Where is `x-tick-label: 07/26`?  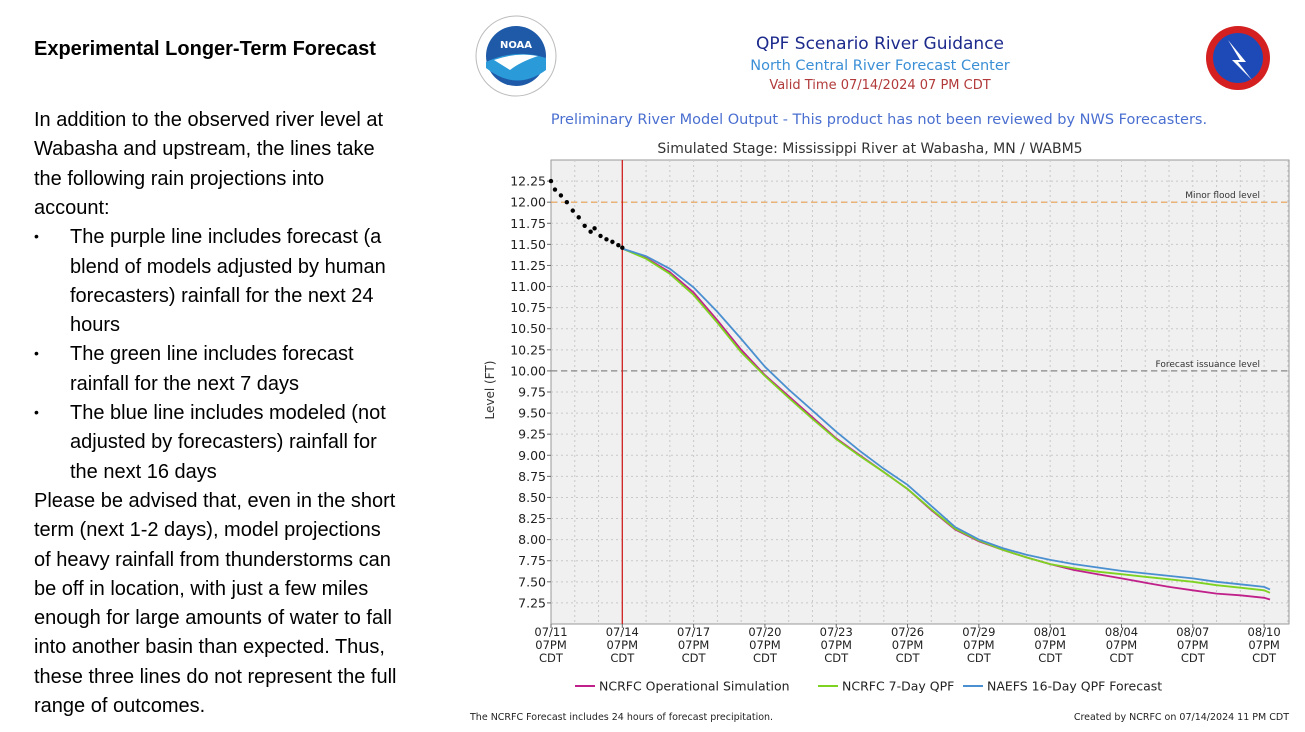 x-tick-label: 07/26 is located at coordinates (907, 632).